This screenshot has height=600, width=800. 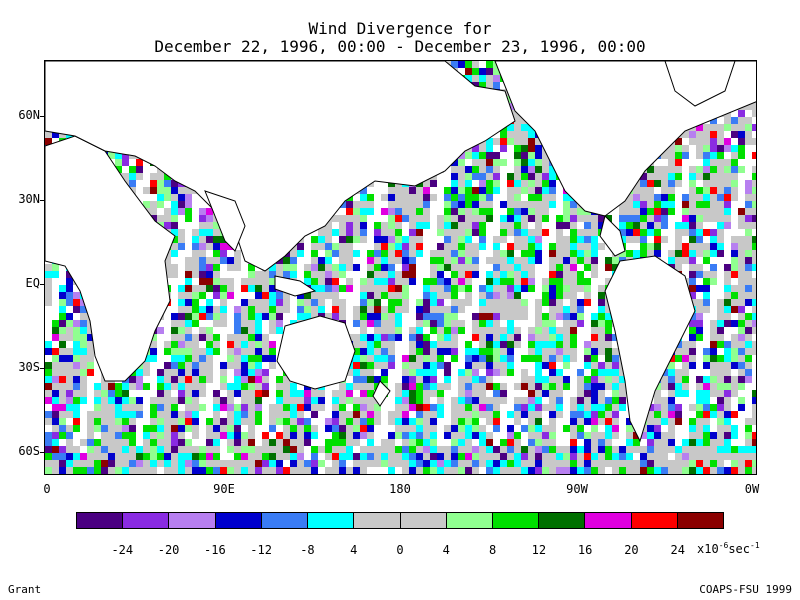 I want to click on lat-label-60s: 60S, so click(x=29, y=451).